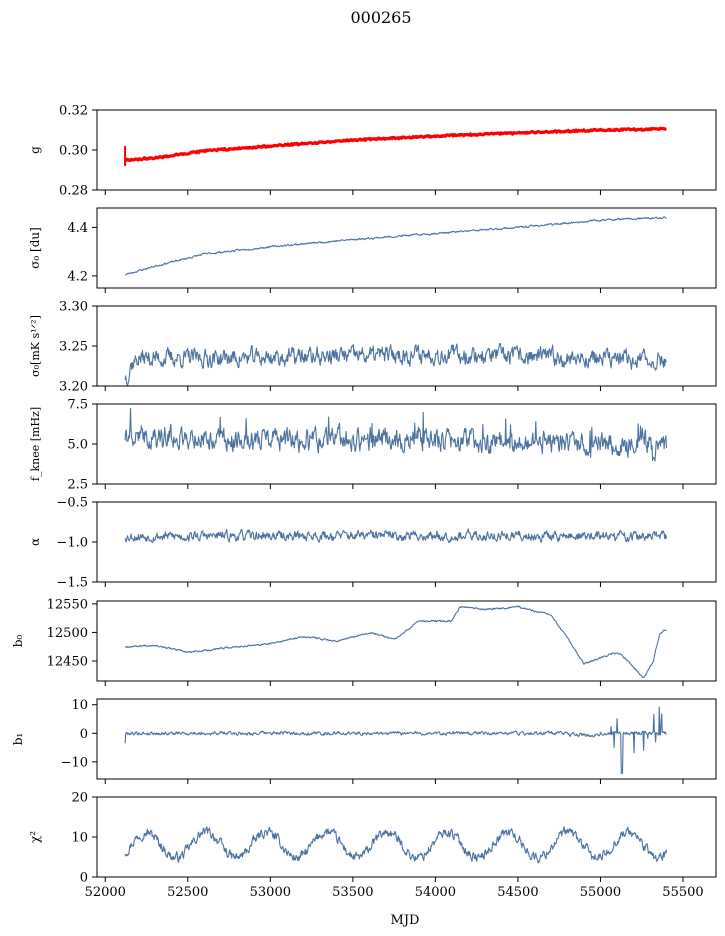 This screenshot has height=936, width=725. I want to click on panel-frame-sigma0_du, so click(406, 248).